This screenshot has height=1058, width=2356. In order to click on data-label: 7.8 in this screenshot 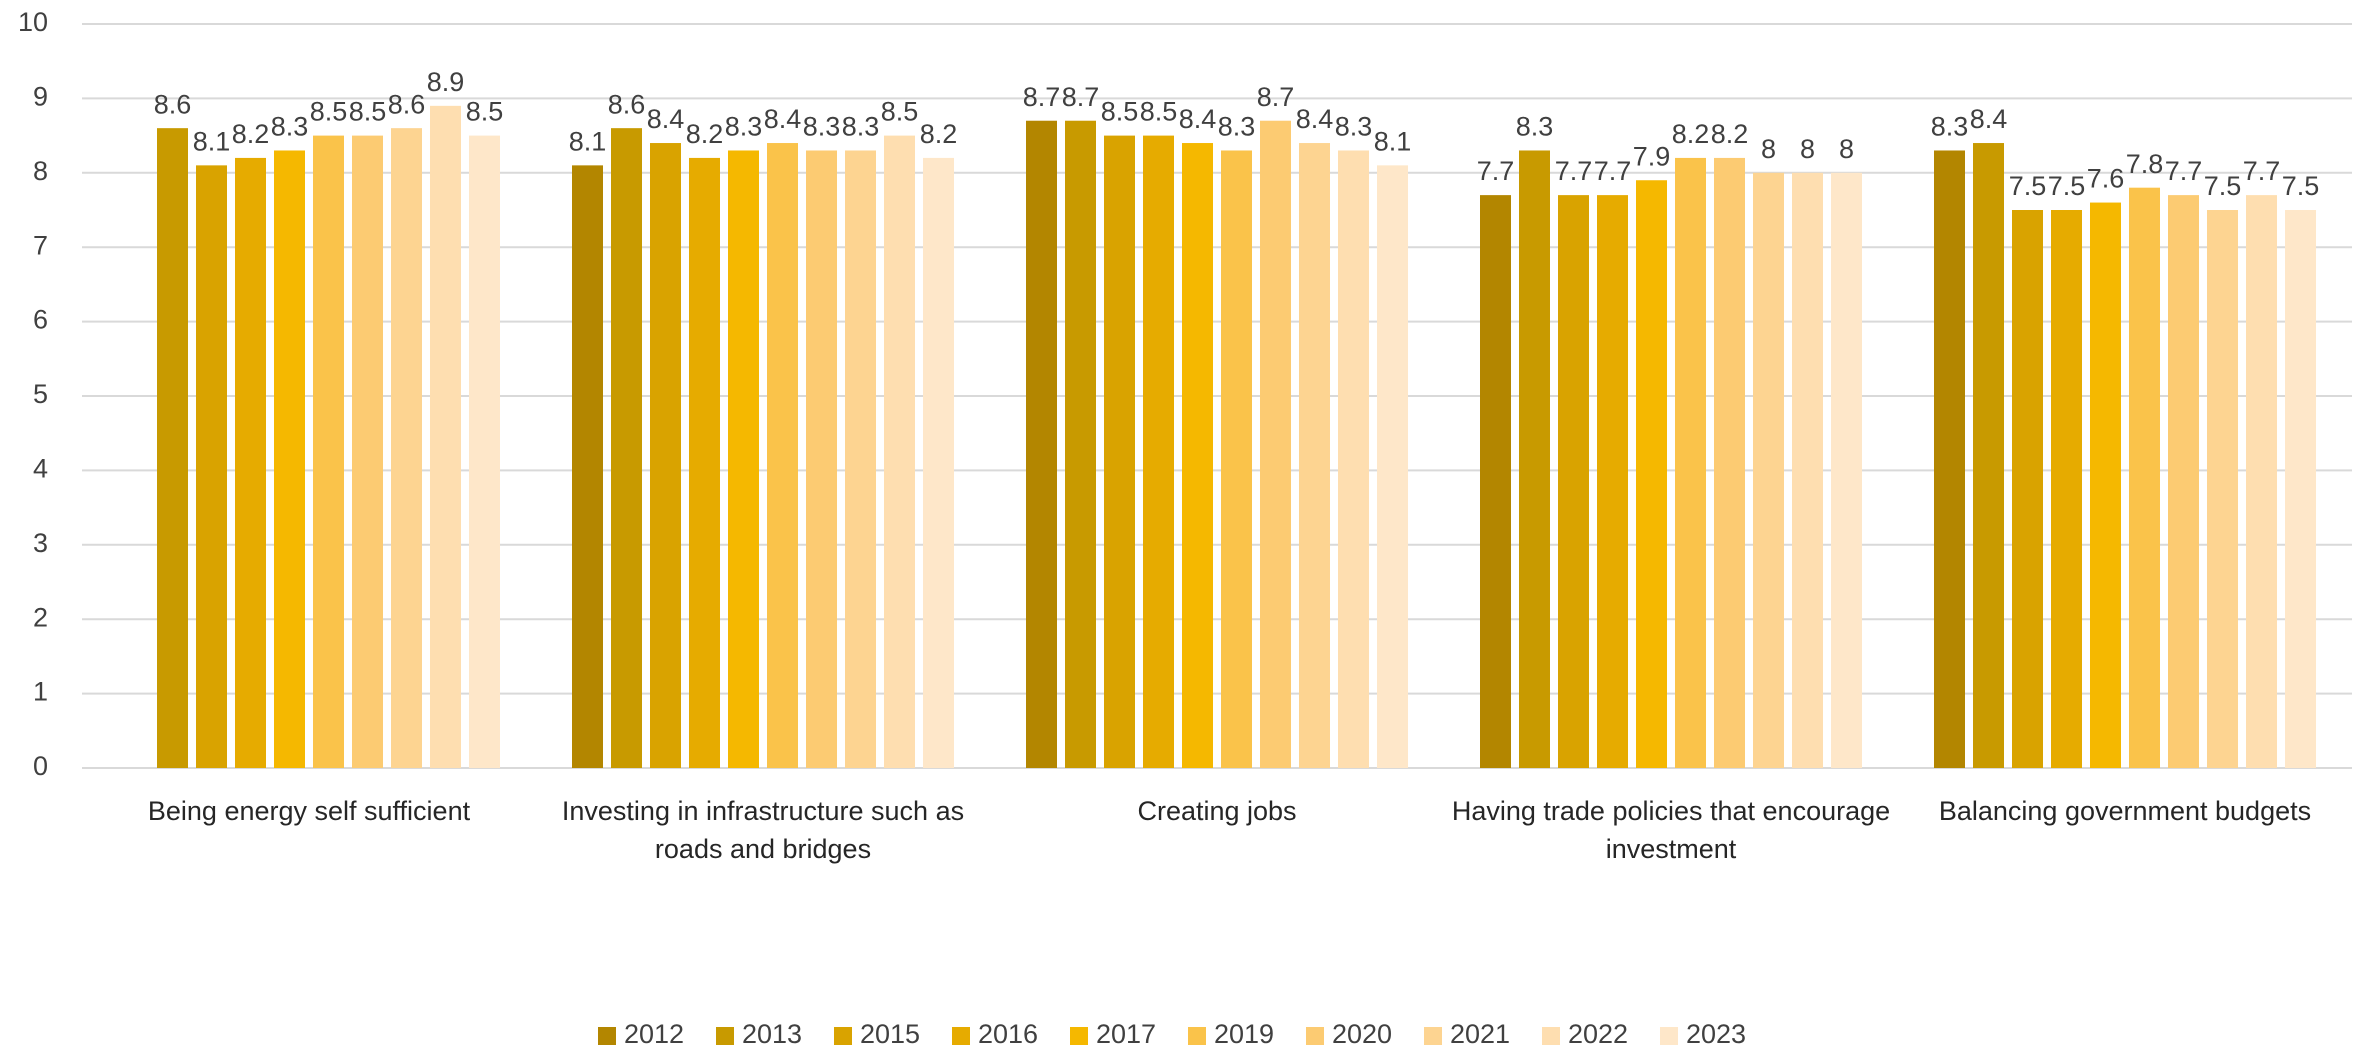, I will do `click(2145, 164)`.